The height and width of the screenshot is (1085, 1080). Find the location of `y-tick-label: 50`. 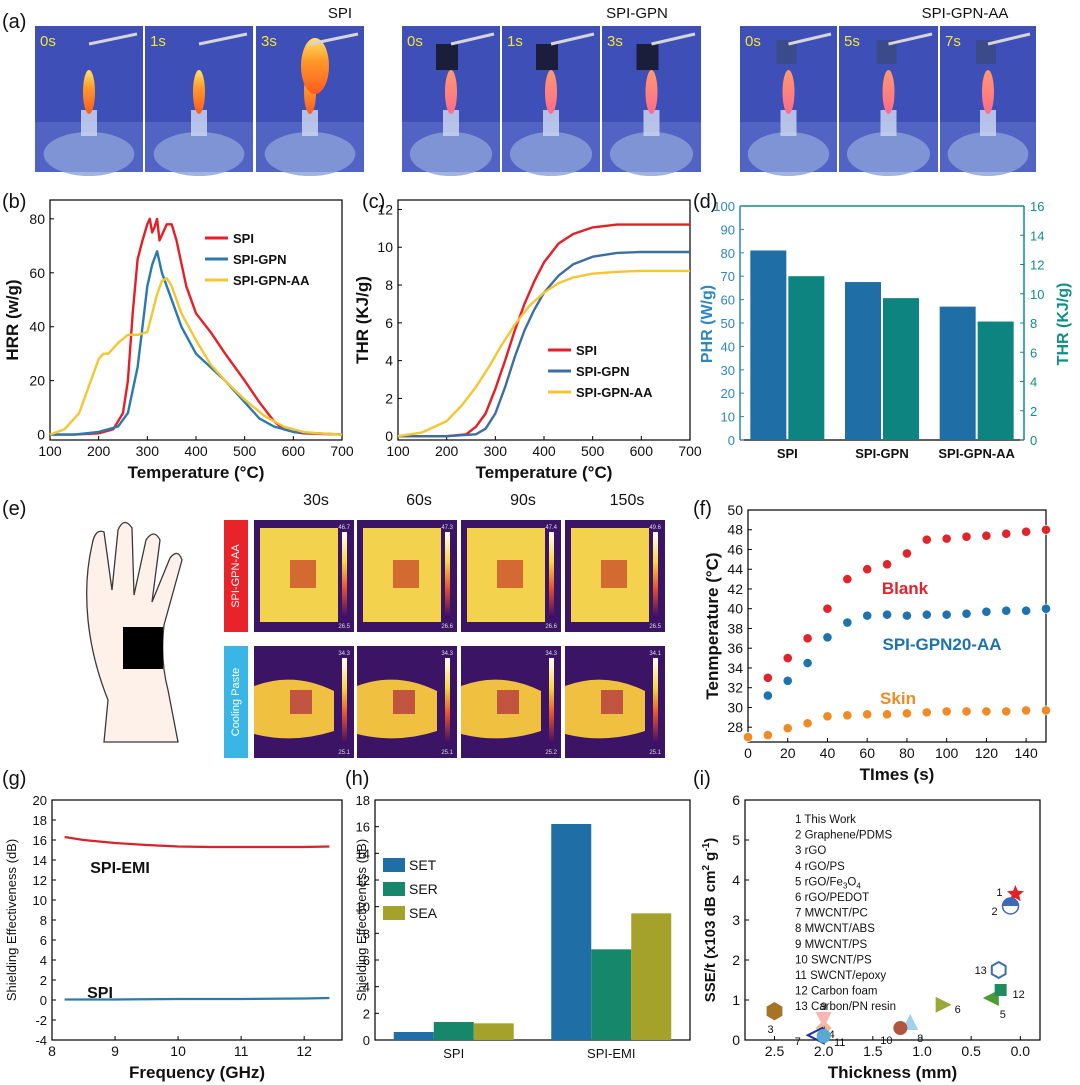

y-tick-label: 50 is located at coordinates (728, 323).